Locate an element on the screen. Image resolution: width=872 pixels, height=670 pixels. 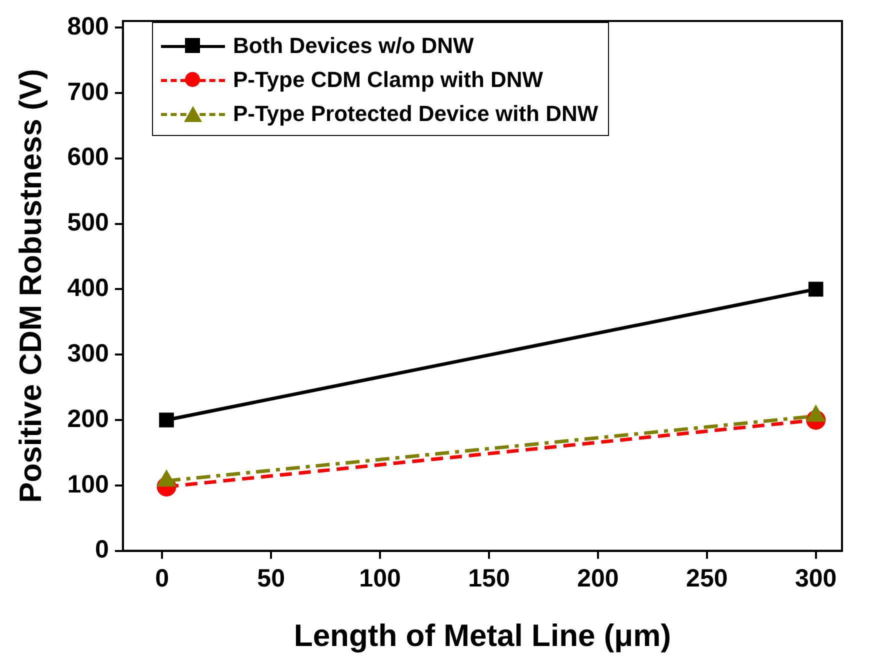
legend-label: P-Type CDM Clamp with DNW is located at coordinates (388, 80).